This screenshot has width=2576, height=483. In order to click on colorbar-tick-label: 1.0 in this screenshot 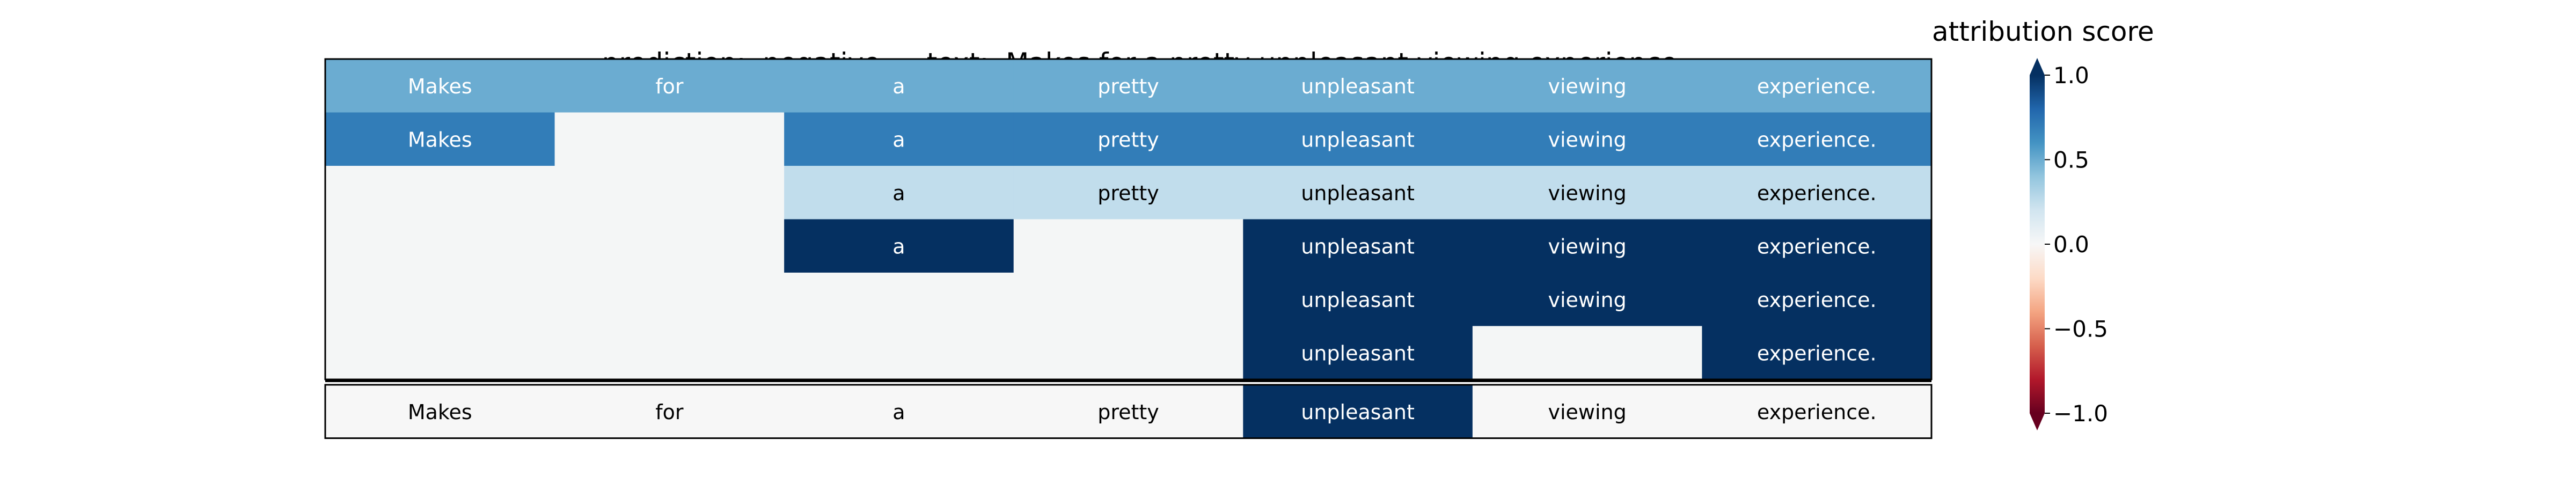, I will do `click(2071, 75)`.